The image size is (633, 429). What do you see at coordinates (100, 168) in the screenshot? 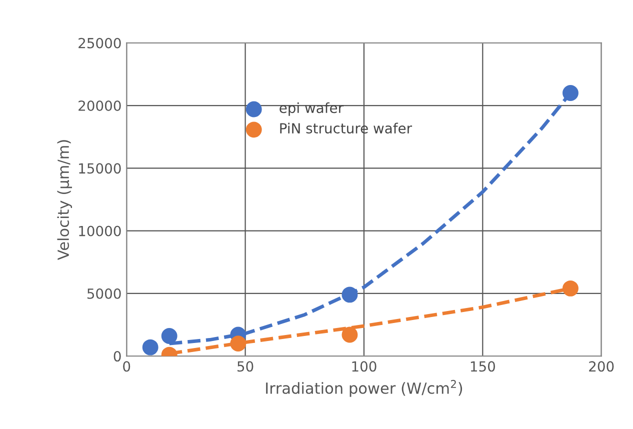
I see `y-tick-label: 15000` at bounding box center [100, 168].